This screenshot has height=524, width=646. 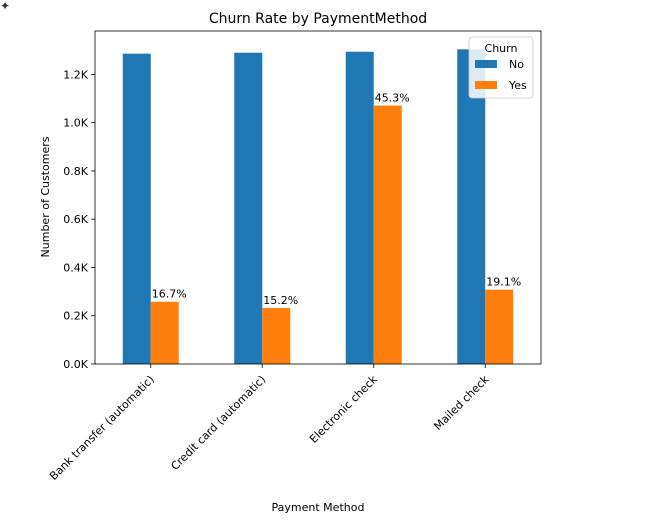 I want to click on x-tick-label: Mailed check, so click(x=461, y=402).